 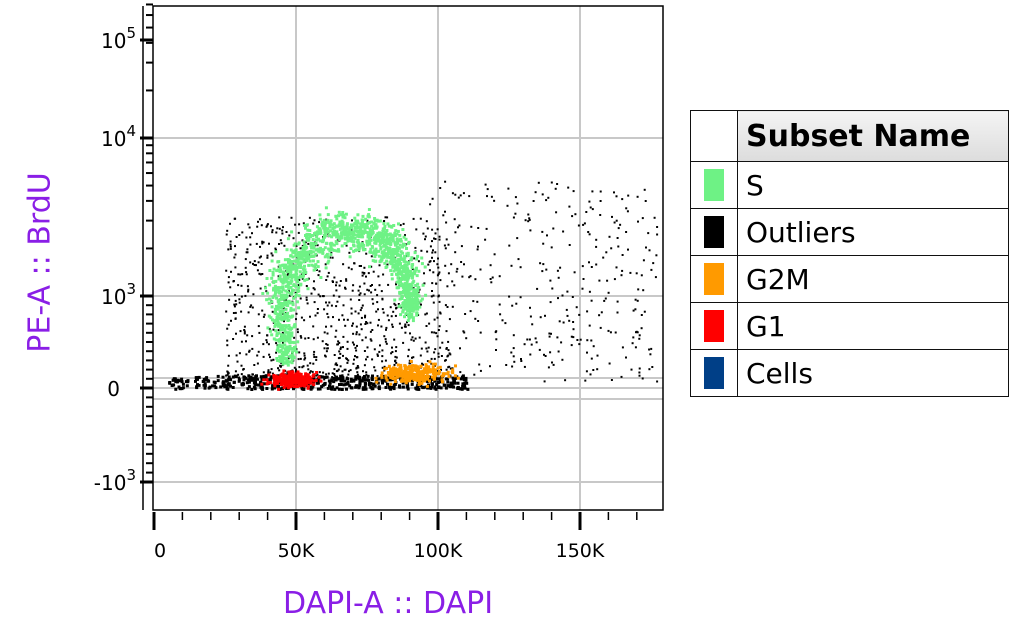 What do you see at coordinates (849, 279) in the screenshot?
I see `legend-row: G2M` at bounding box center [849, 279].